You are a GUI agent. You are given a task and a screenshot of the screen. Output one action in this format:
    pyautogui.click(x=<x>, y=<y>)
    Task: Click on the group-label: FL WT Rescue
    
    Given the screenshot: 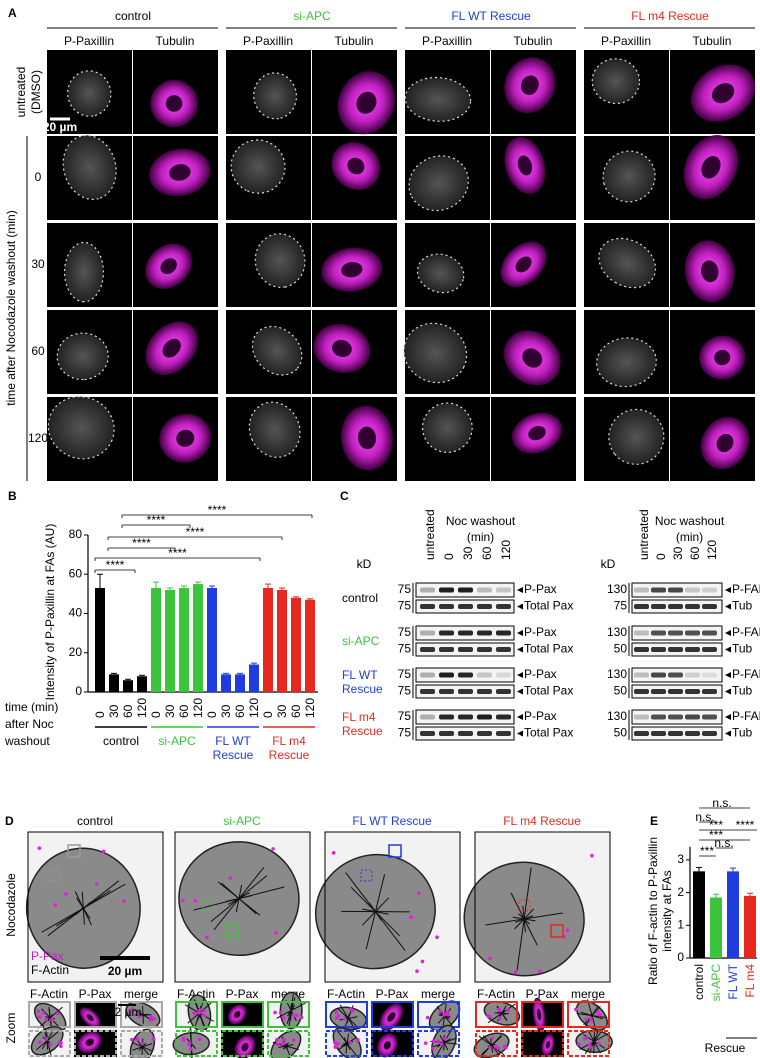 What is the action you would take?
    pyautogui.click(x=233, y=748)
    